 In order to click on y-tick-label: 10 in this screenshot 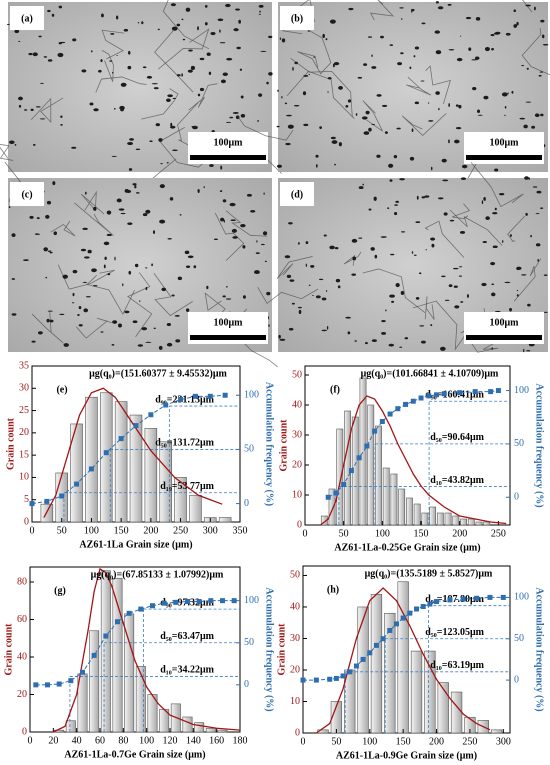, I will do `click(297, 494)`.